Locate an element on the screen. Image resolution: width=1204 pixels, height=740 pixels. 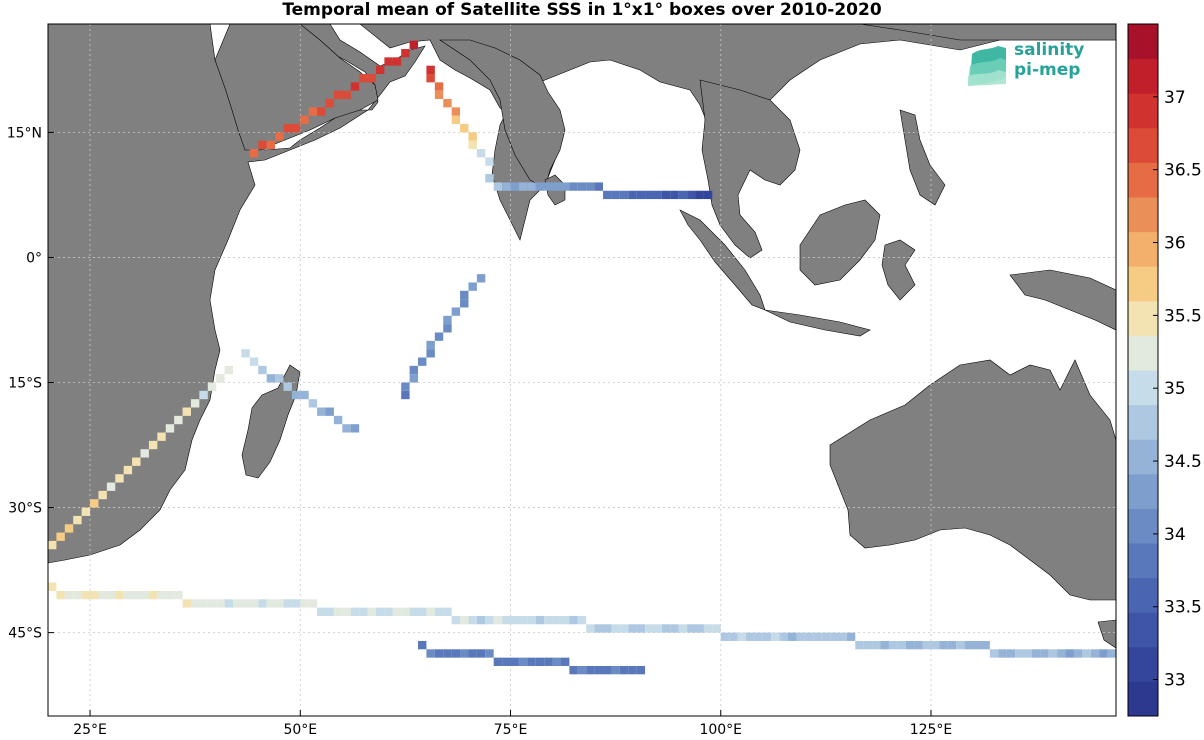
colorbar-tick-label: 35 is located at coordinates (1175, 389).